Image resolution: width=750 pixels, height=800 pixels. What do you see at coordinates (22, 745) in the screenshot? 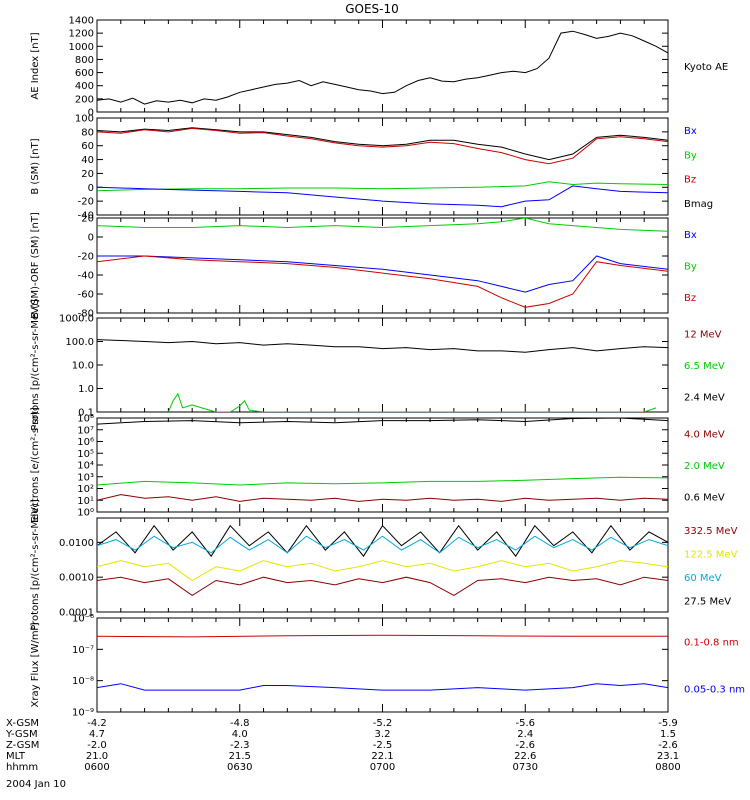
I see `bottom-row-label: Z-GSM` at bounding box center [22, 745].